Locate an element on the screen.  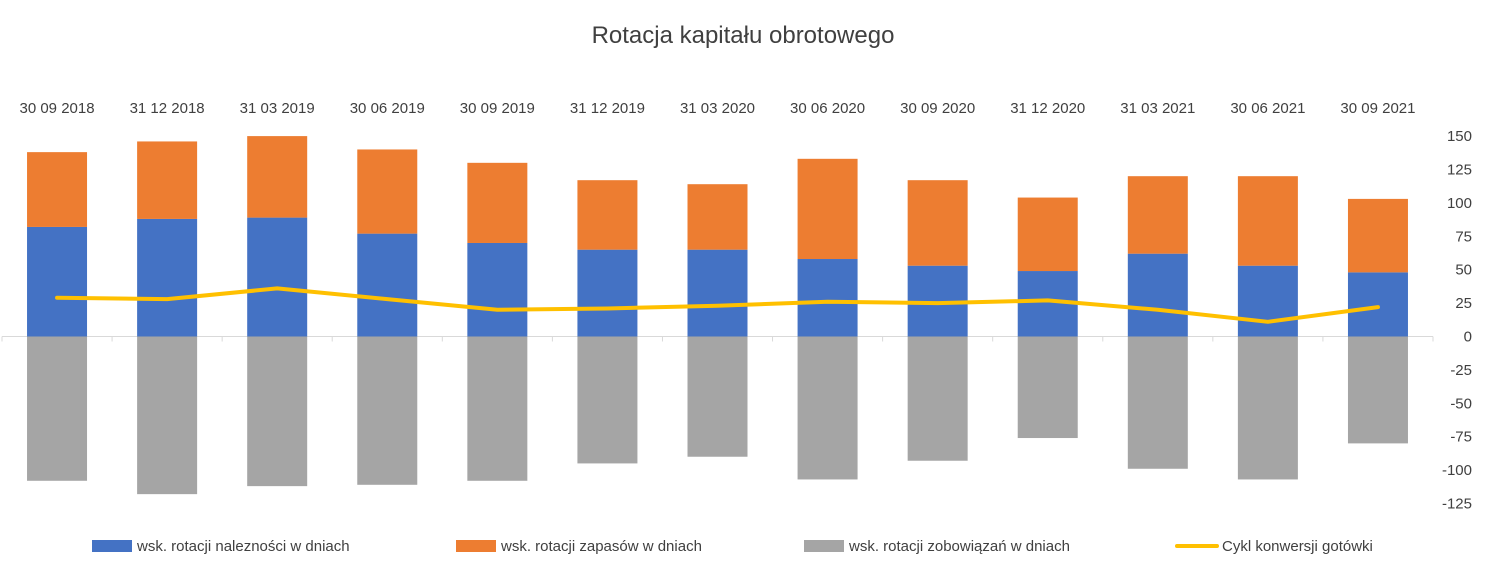
y-tick-label: -50 is located at coordinates (1461, 403).